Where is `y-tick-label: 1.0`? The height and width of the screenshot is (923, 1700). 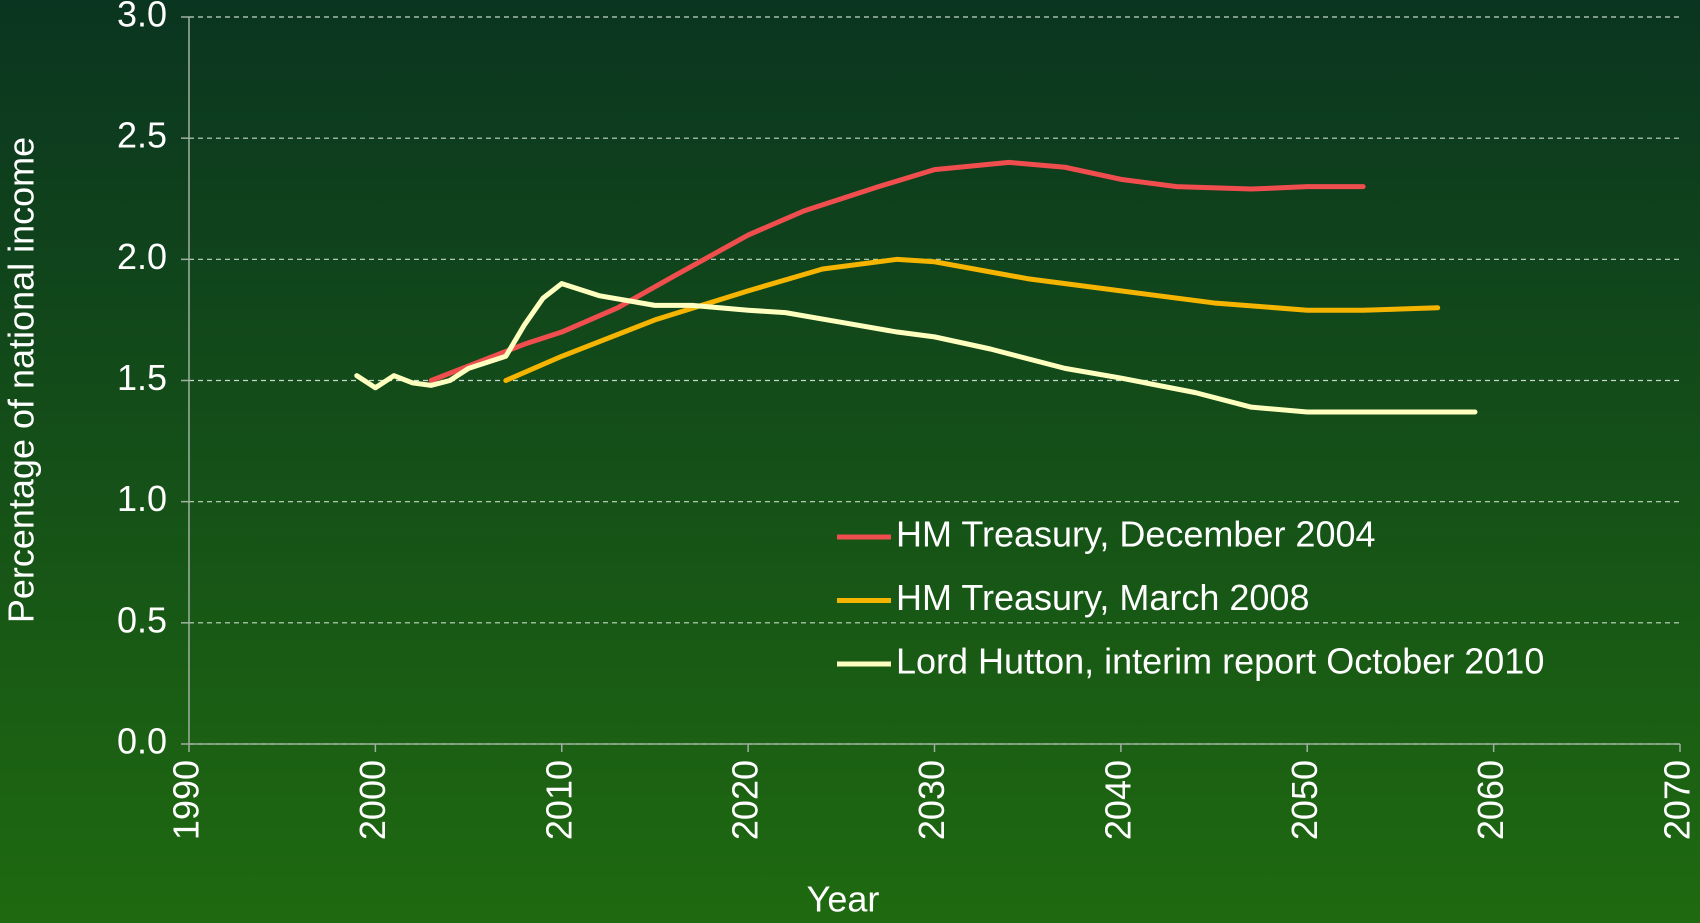
y-tick-label: 1.0 is located at coordinates (142, 498).